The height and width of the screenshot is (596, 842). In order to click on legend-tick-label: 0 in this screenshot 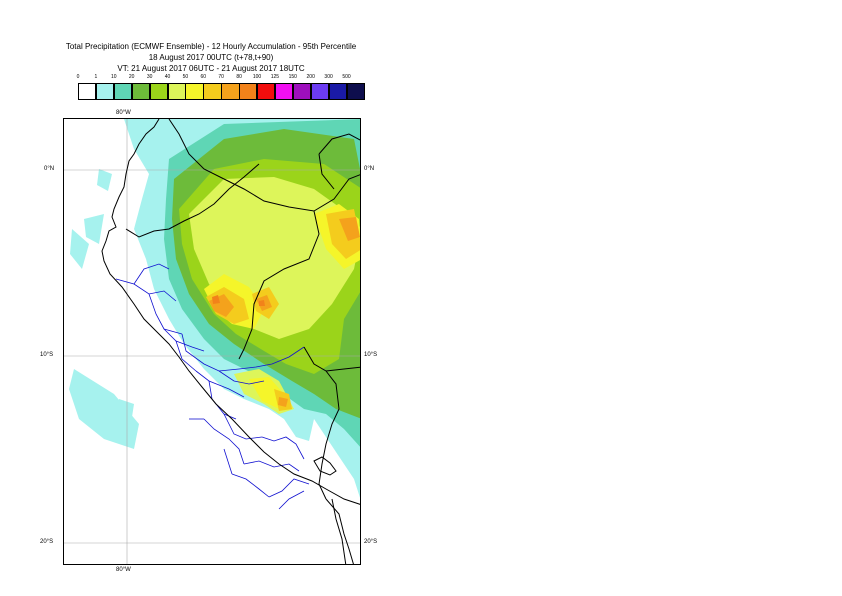, I will do `click(78, 77)`.